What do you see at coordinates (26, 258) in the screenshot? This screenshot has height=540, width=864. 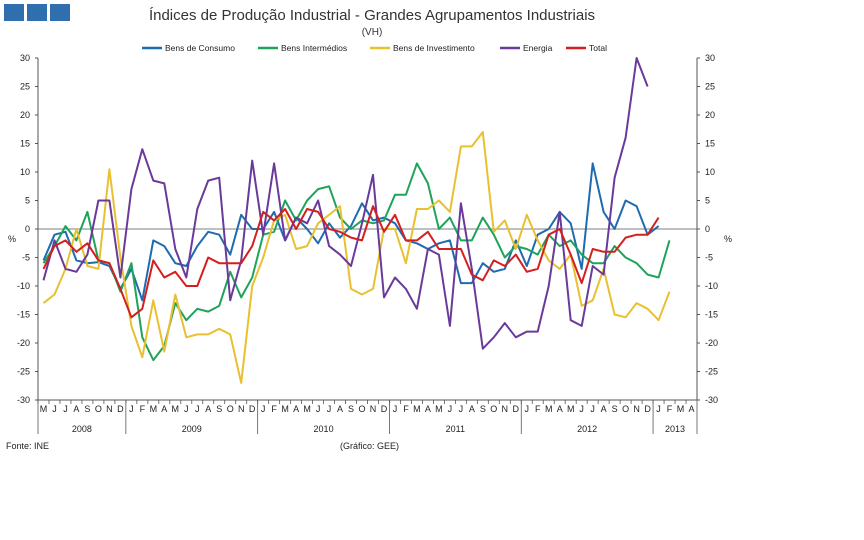 I see `y-tick-label-left: -5` at bounding box center [26, 258].